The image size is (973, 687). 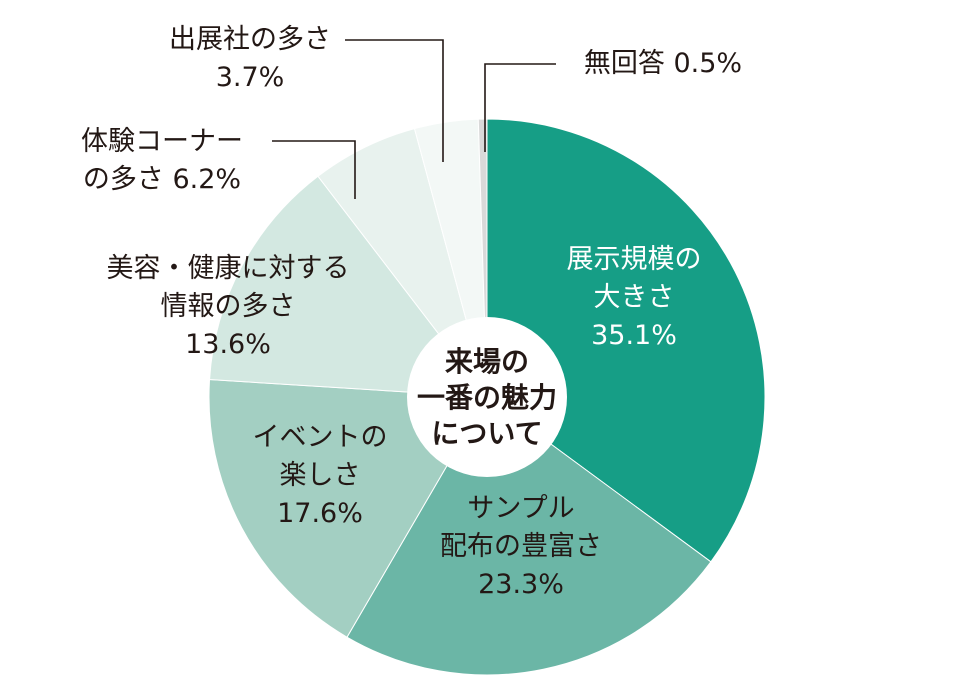 I want to click on slice-3-label-line-1: イベントの, so click(x=320, y=437).